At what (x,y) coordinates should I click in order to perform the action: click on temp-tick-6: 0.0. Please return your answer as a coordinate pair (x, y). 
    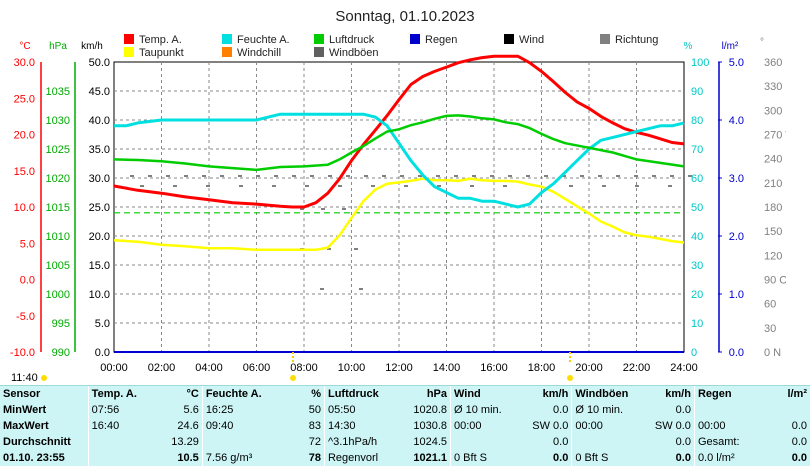
    Looking at the image, I should click on (27, 281).